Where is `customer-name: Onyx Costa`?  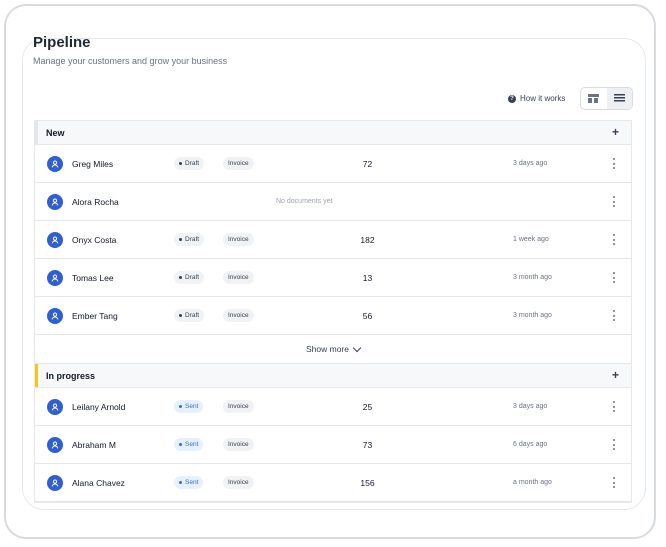
customer-name: Onyx Costa is located at coordinates (94, 240).